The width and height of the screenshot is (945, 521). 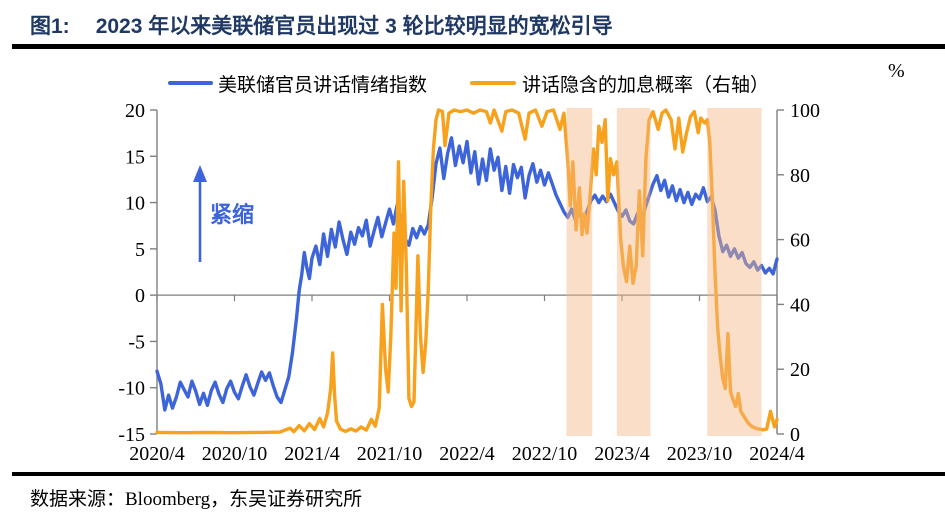 What do you see at coordinates (896, 71) in the screenshot?
I see `right-axis-unit-label: %` at bounding box center [896, 71].